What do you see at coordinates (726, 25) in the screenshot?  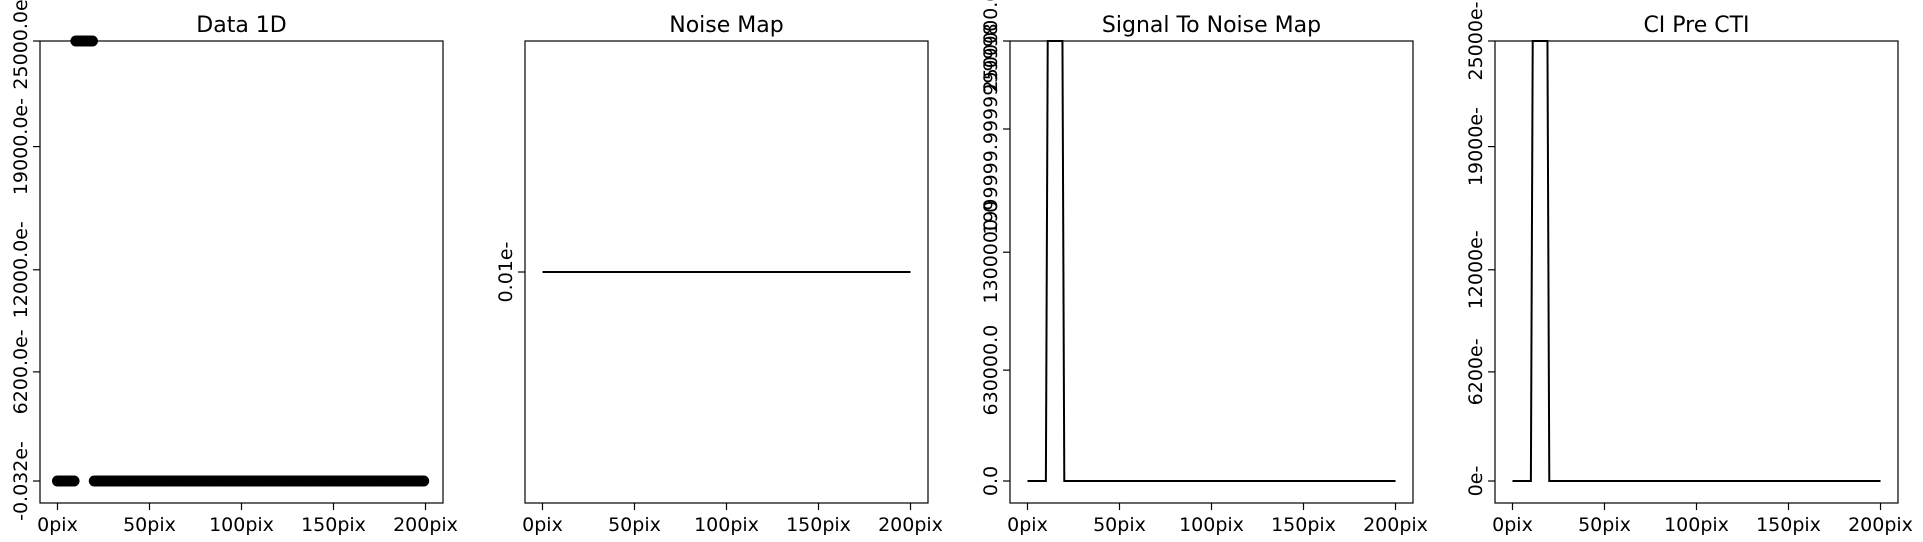 I see `chart-title: Noise Map` at bounding box center [726, 25].